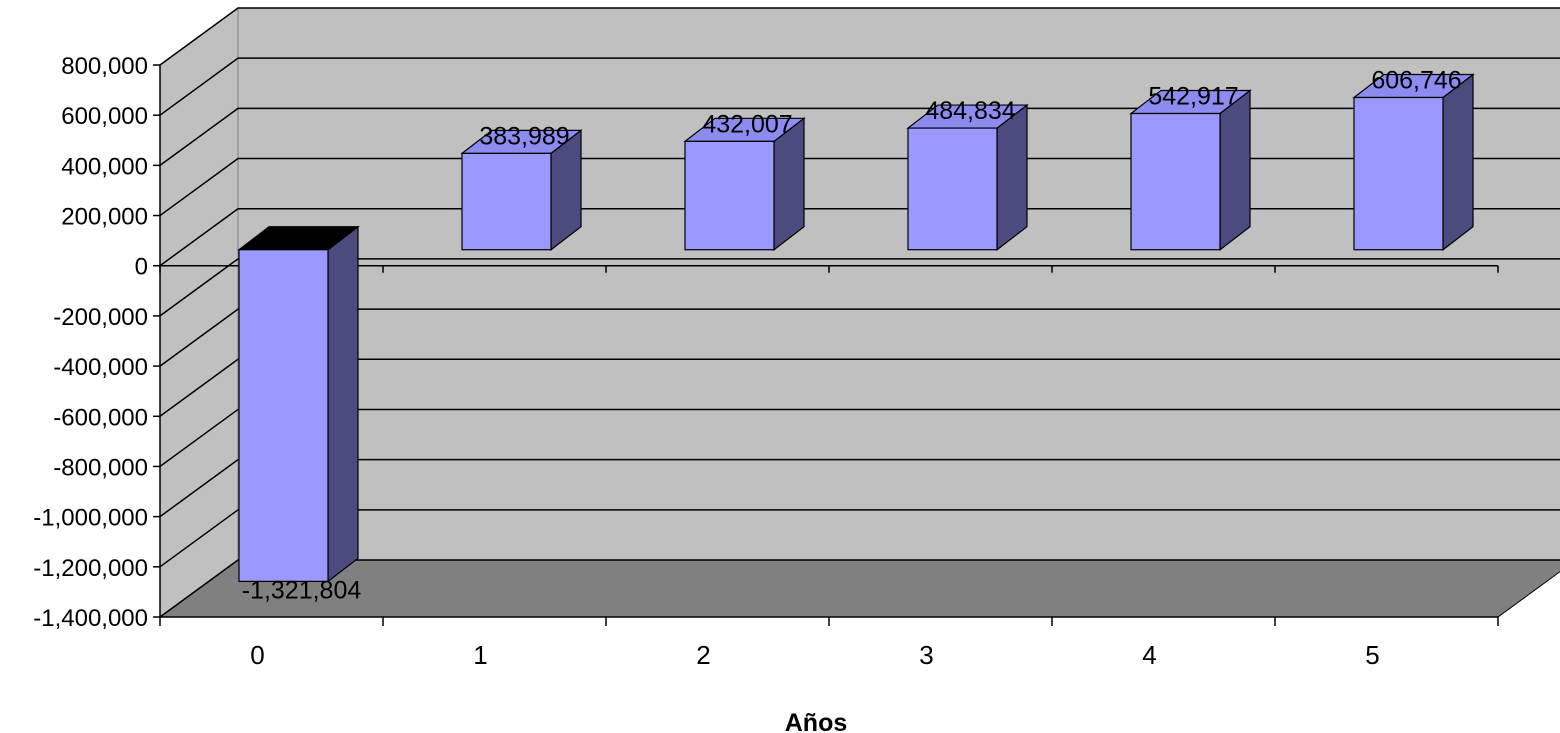 This screenshot has height=733, width=1560. Describe the element at coordinates (480, 655) in the screenshot. I see `x-tick-label: 1` at that location.